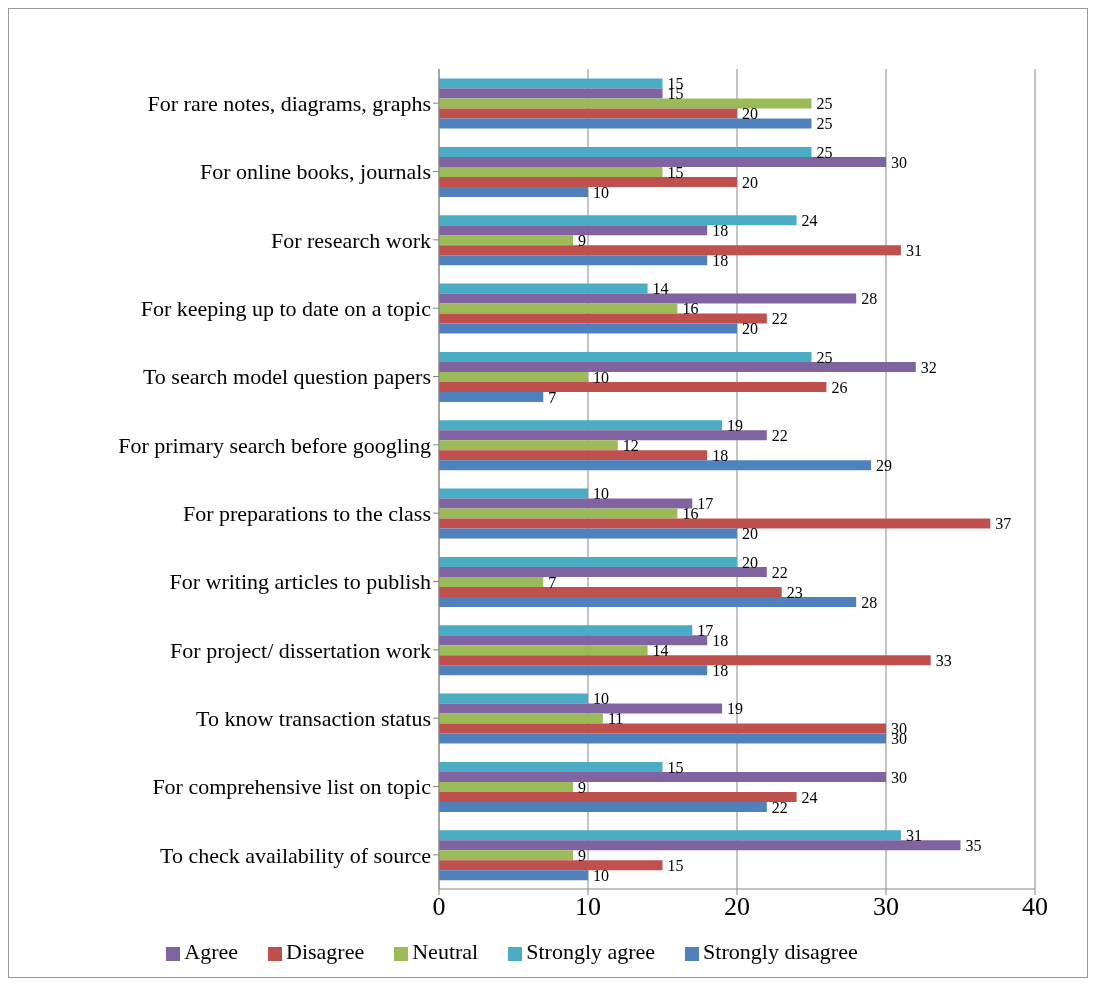 Image resolution: width=1100 pixels, height=992 pixels. I want to click on y-tick-label: For online books, journals, so click(315, 172).